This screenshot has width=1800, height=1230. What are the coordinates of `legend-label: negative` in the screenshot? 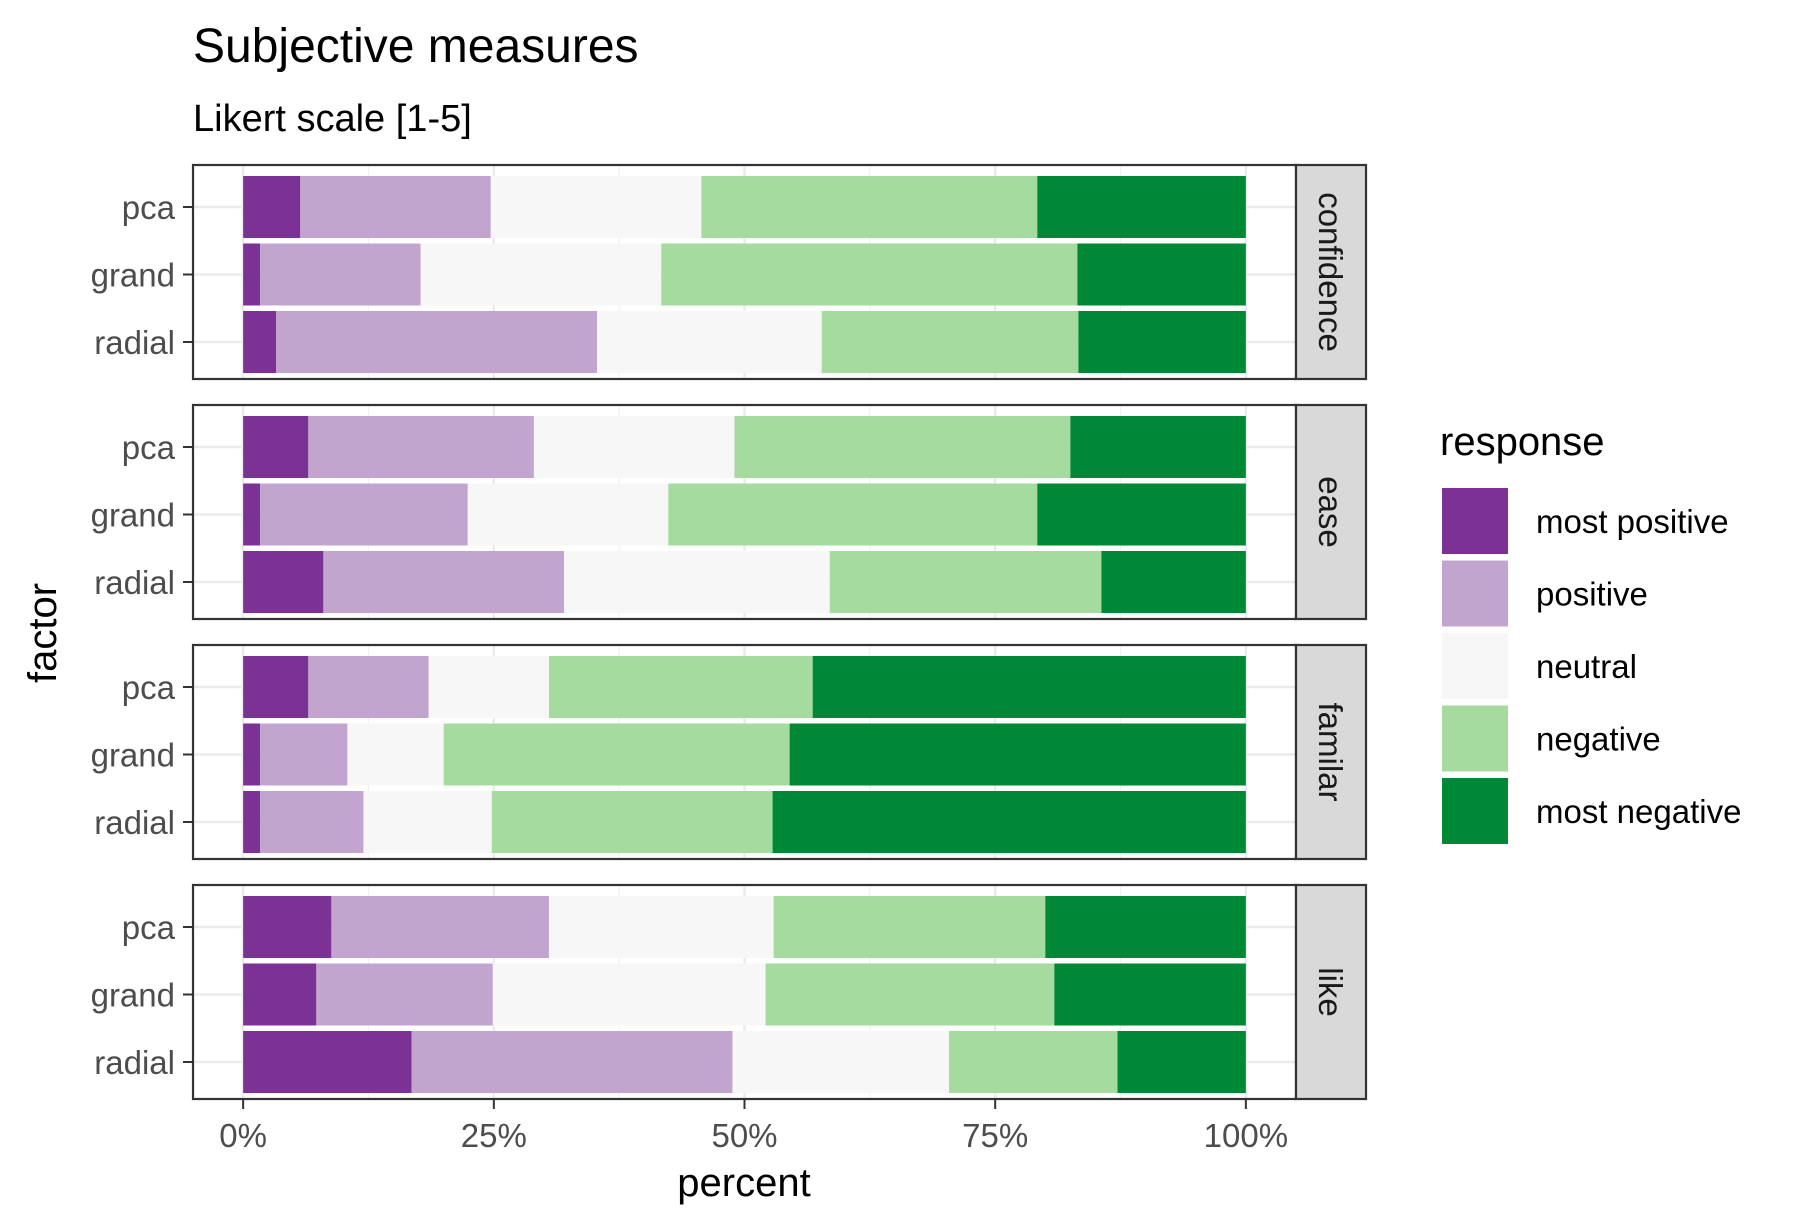 It's located at (1598, 739).